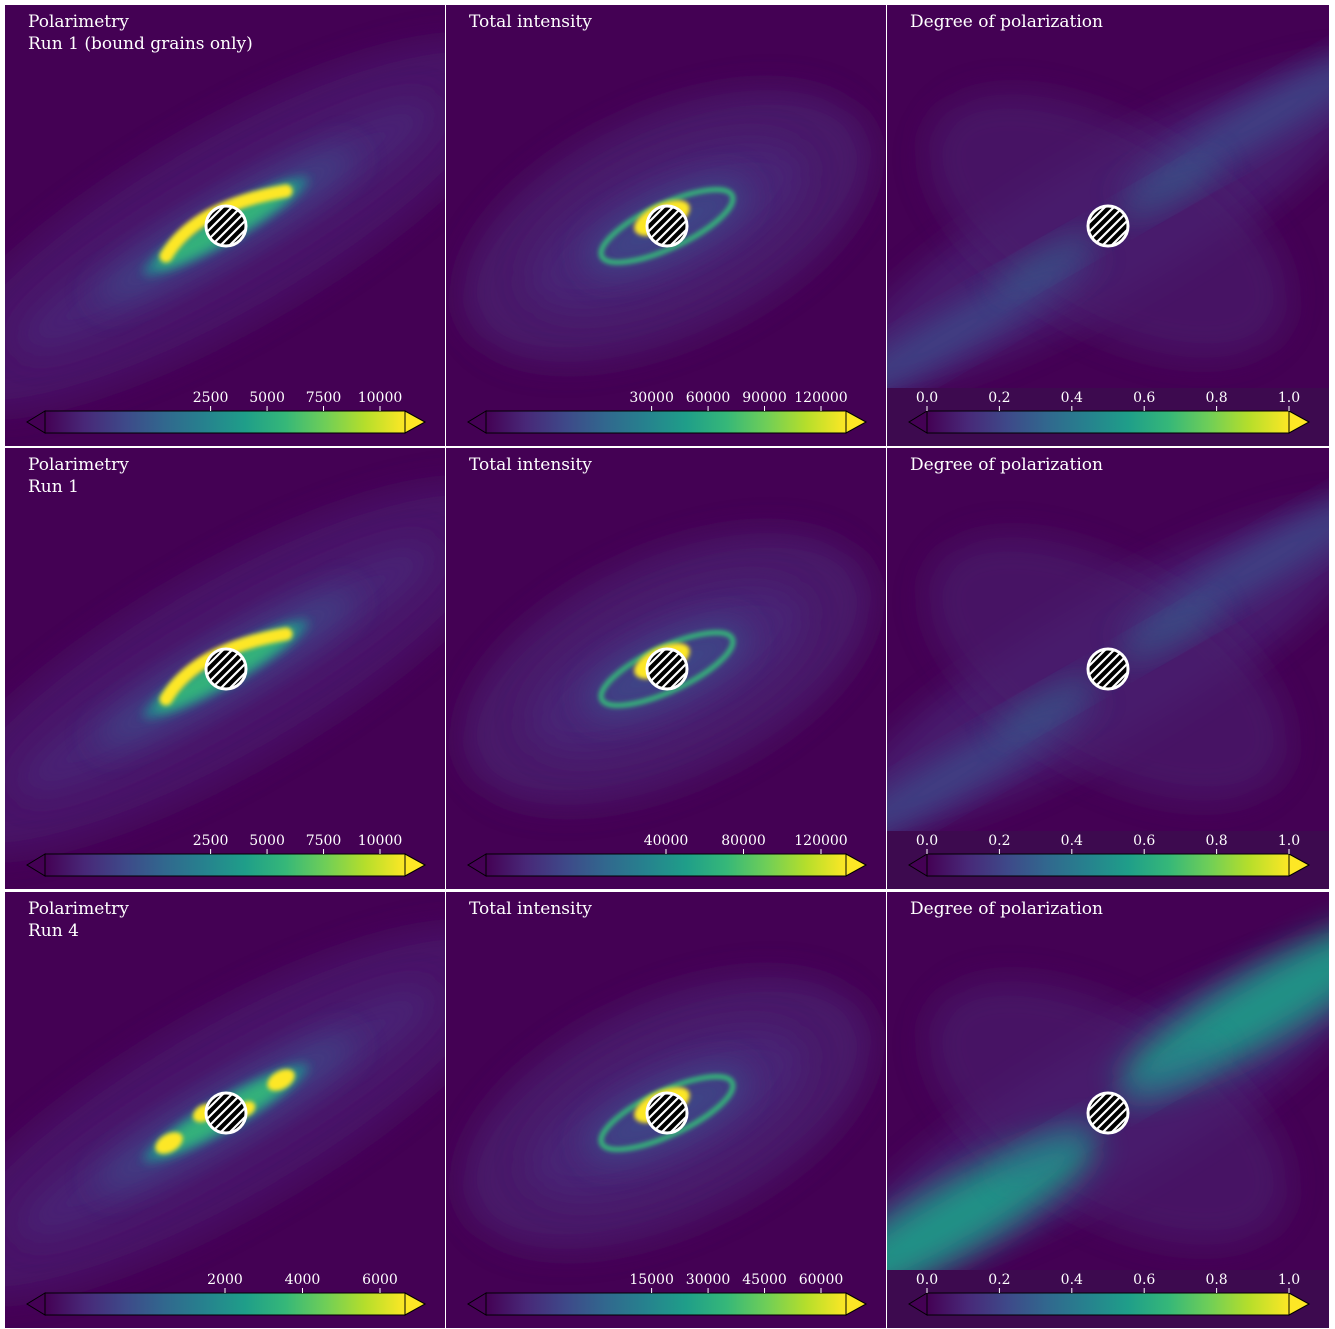 This screenshot has width=1335, height=1329. I want to click on colorbar-tick-label: 2000, so click(225, 1280).